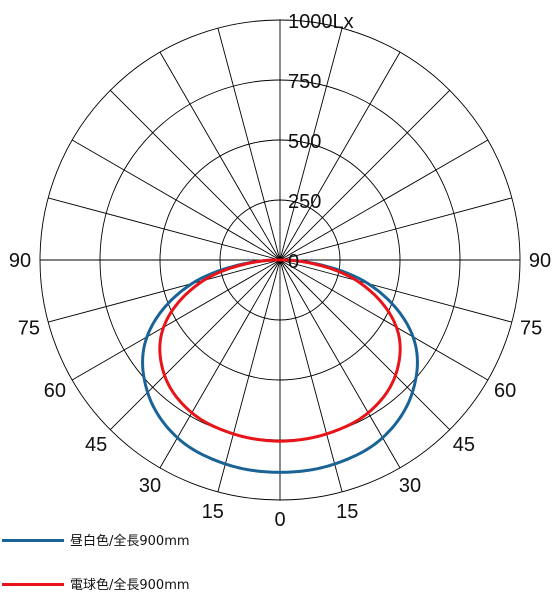 Image resolution: width=552 pixels, height=598 pixels. Describe the element at coordinates (304, 142) in the screenshot. I see `radial-tick-label-500: 500` at that location.